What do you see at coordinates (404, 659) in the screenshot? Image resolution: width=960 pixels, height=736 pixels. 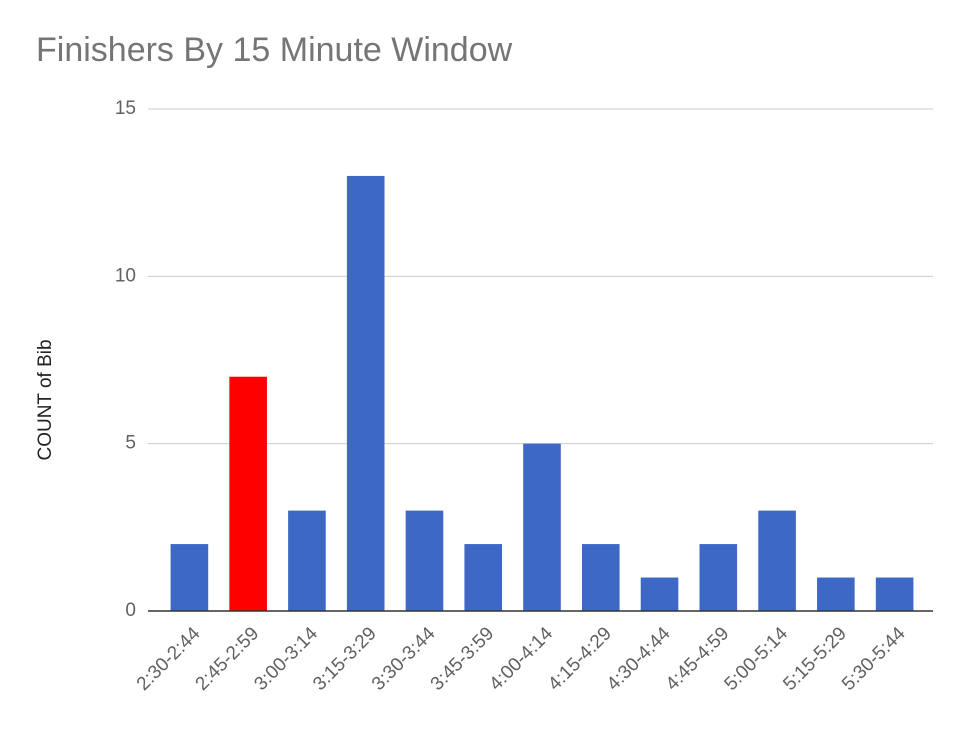 I see `x-tick-label: 3:30-3:44` at bounding box center [404, 659].